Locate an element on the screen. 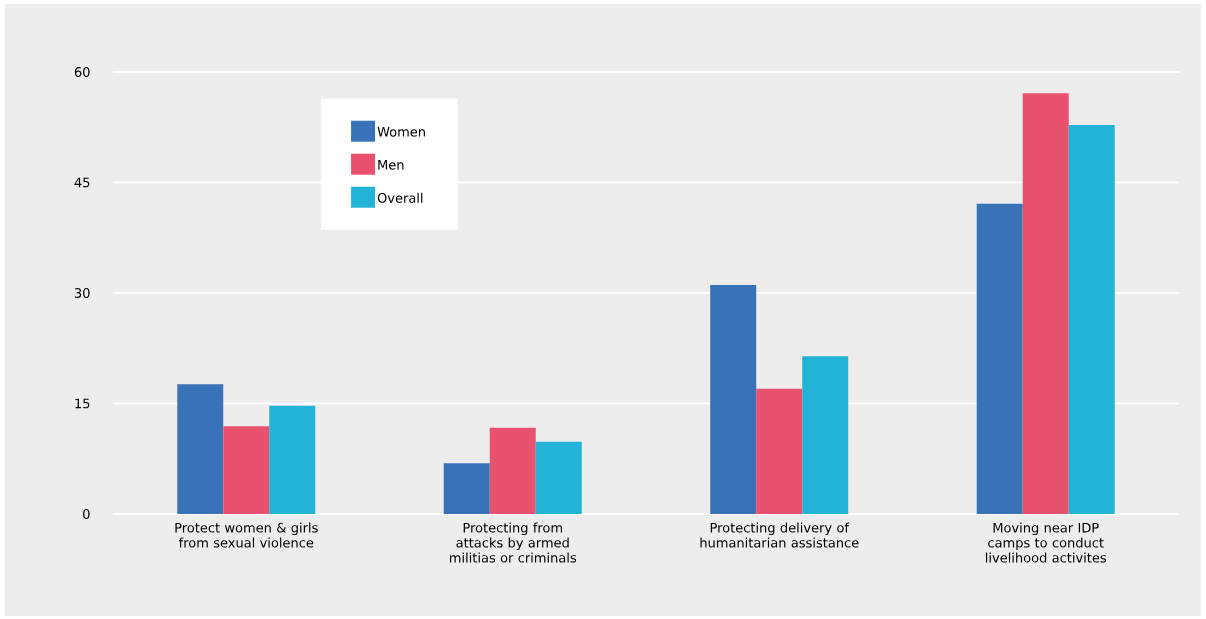  y-tick-label: 45 is located at coordinates (82, 182).